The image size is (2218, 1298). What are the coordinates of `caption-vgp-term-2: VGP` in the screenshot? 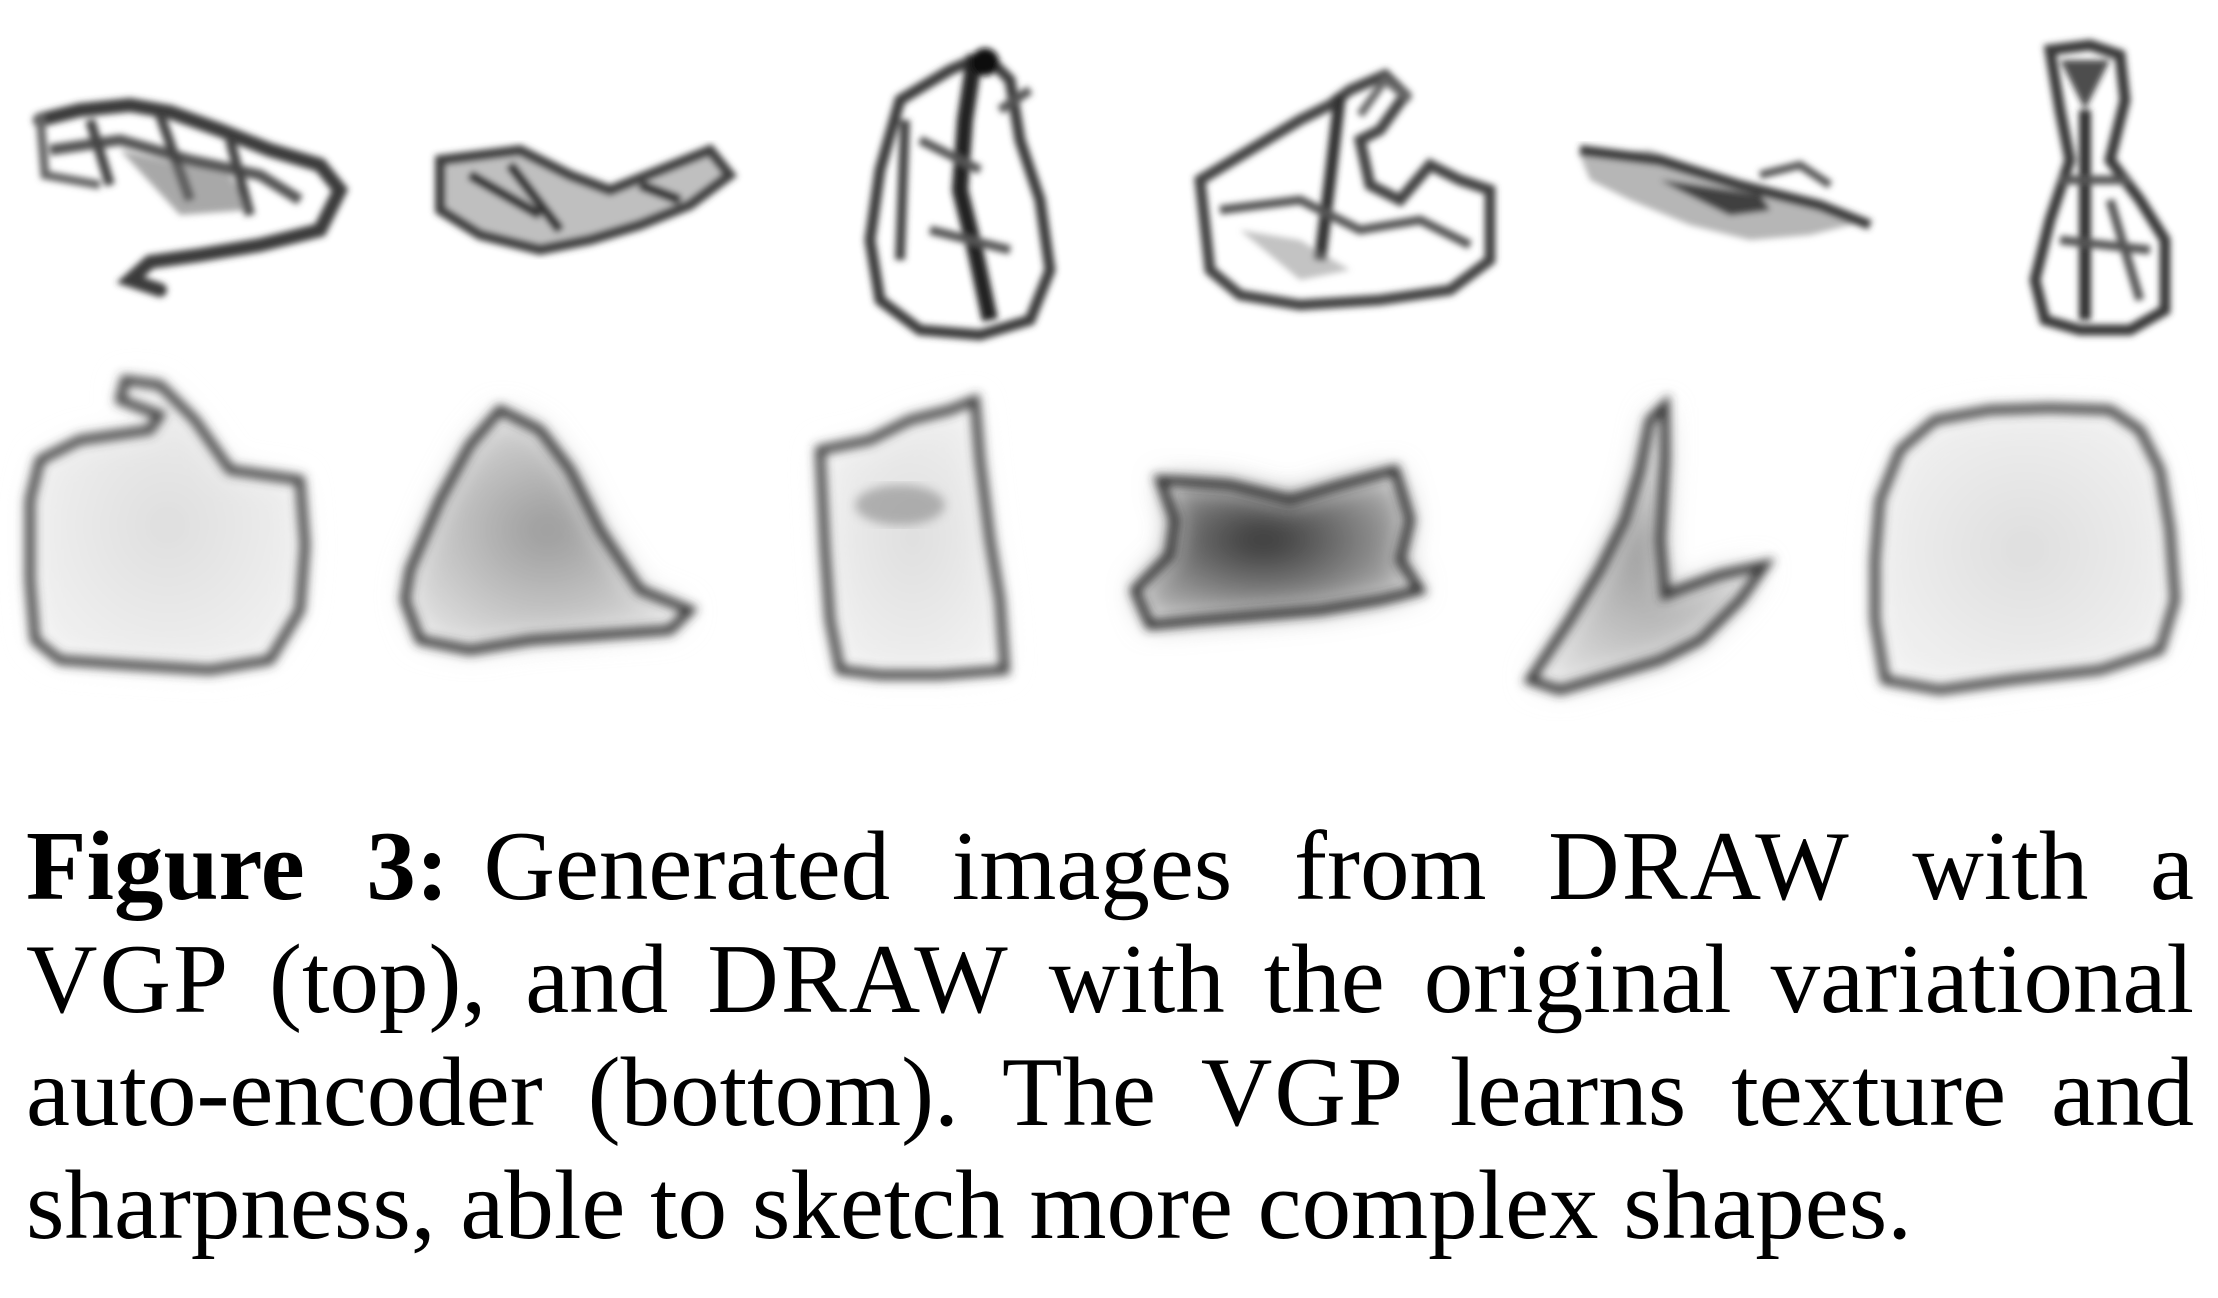 It's located at (1302, 1092).